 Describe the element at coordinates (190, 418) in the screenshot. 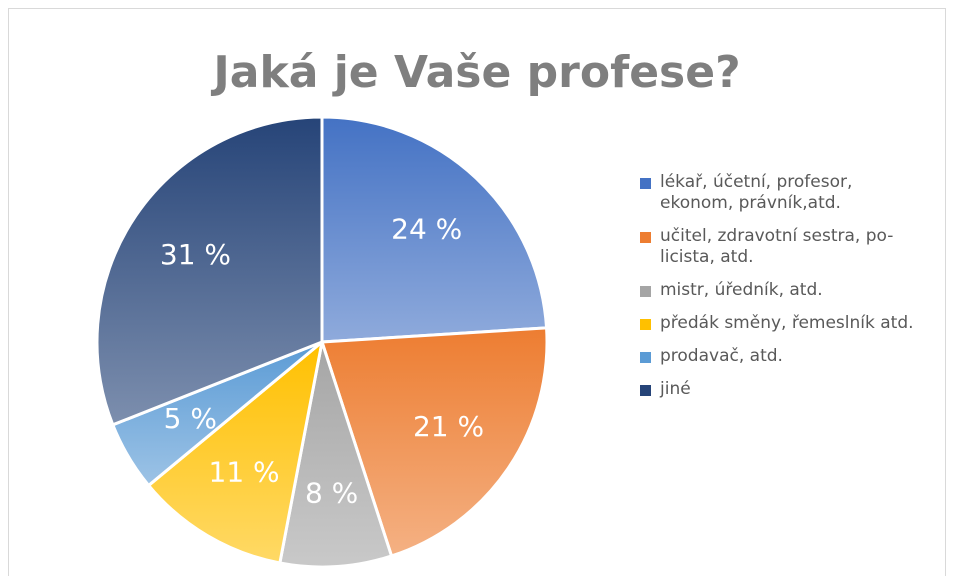

I see `data-label: 5 %` at that location.